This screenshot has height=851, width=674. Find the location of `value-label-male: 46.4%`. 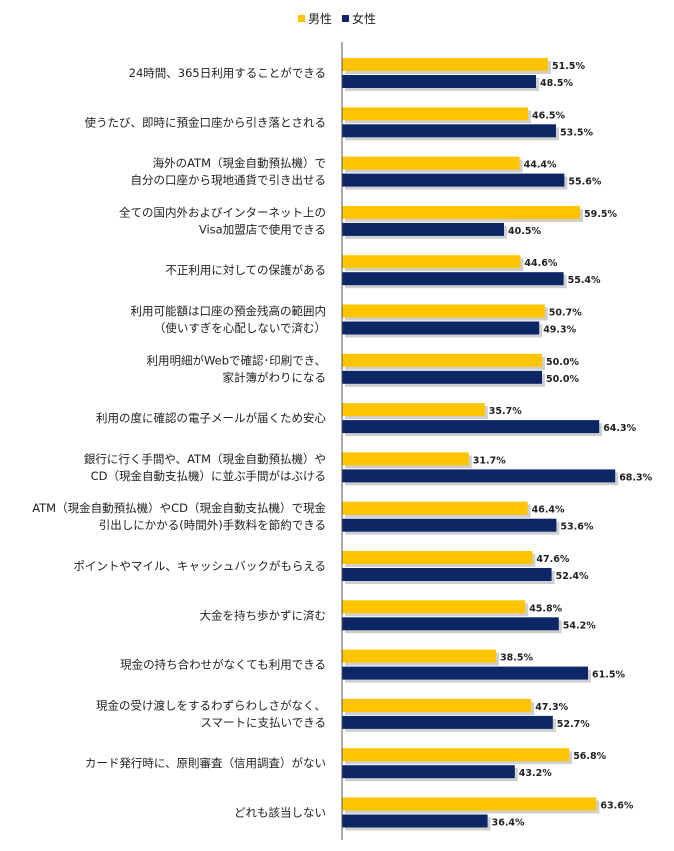

value-label-male: 46.4% is located at coordinates (548, 510).